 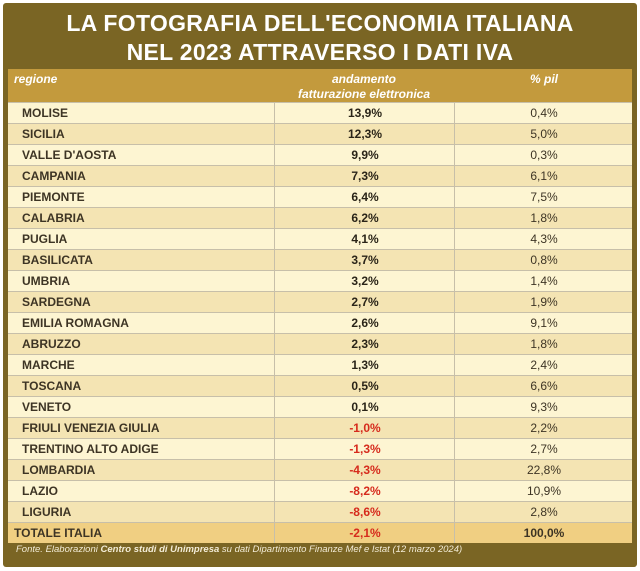 I want to click on gdp-cell: 6,1%, so click(x=543, y=176).